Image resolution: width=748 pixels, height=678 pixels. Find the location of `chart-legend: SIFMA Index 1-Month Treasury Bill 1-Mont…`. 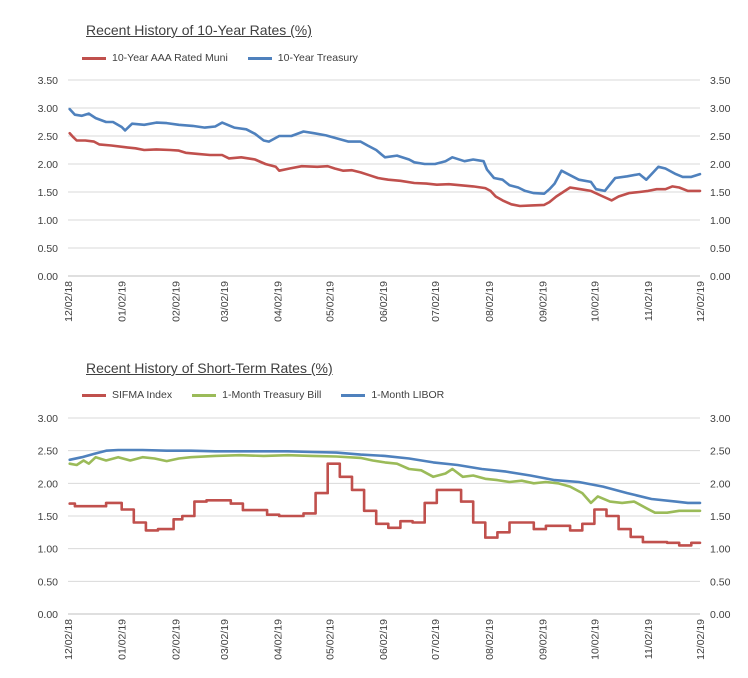

chart-legend: SIFMA Index 1-Month Treasury Bill 1-Mont… is located at coordinates (263, 395).